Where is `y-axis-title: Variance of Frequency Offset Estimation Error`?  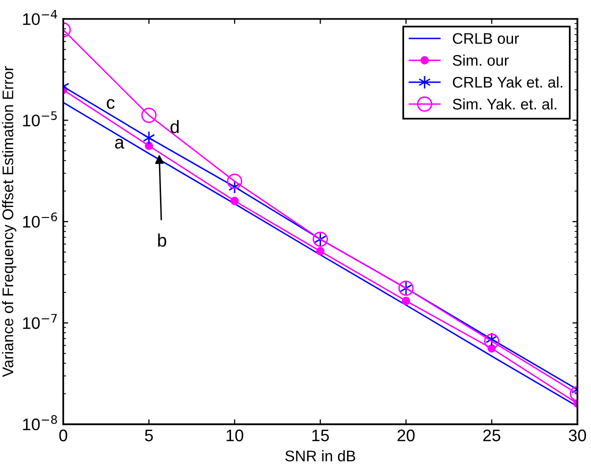
y-axis-title: Variance of Frequency Offset Estimation Error is located at coordinates (9, 222).